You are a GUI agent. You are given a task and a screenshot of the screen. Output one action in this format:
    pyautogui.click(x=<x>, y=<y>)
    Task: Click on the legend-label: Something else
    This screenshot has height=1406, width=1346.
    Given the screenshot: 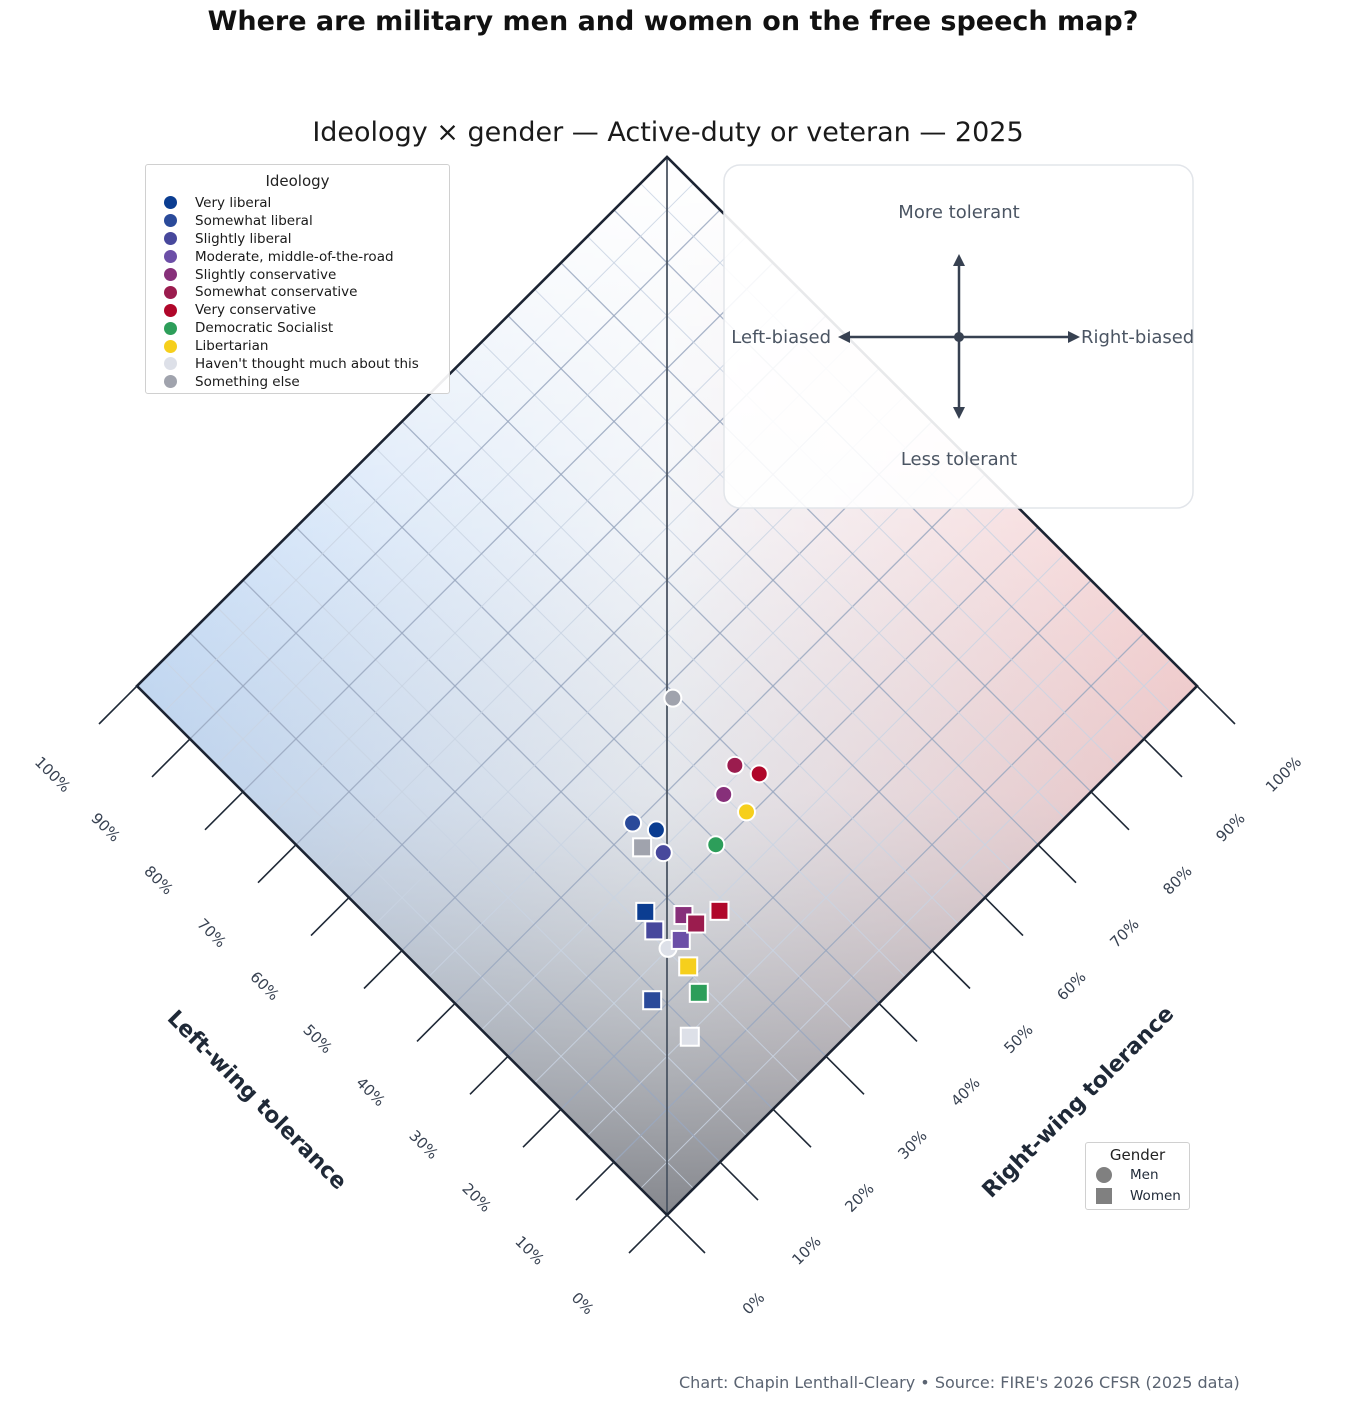 What is the action you would take?
    pyautogui.click(x=247, y=381)
    